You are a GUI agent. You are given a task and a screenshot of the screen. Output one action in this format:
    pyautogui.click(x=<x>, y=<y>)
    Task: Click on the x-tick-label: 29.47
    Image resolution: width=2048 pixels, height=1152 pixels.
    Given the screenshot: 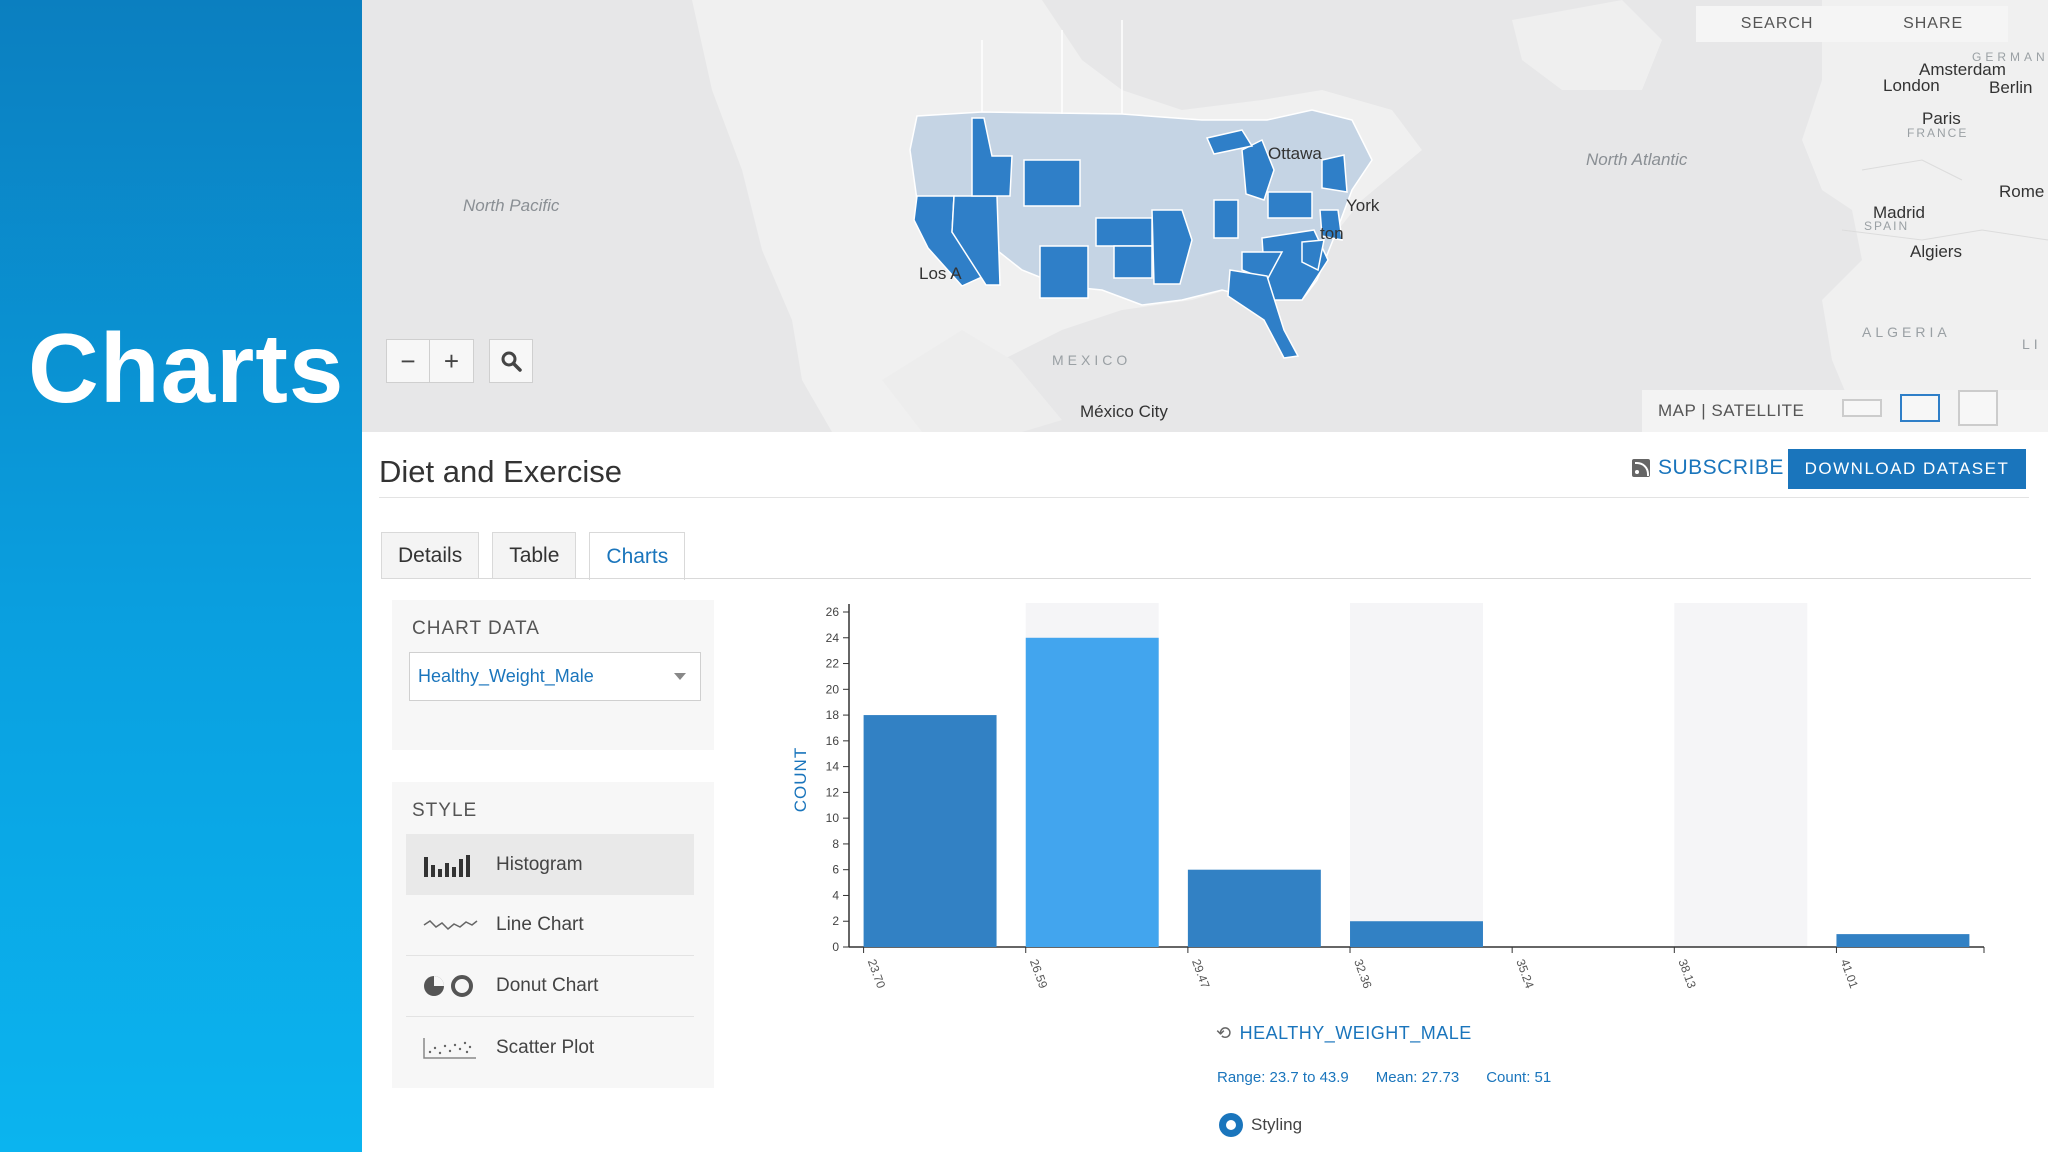 What is the action you would take?
    pyautogui.click(x=1201, y=973)
    